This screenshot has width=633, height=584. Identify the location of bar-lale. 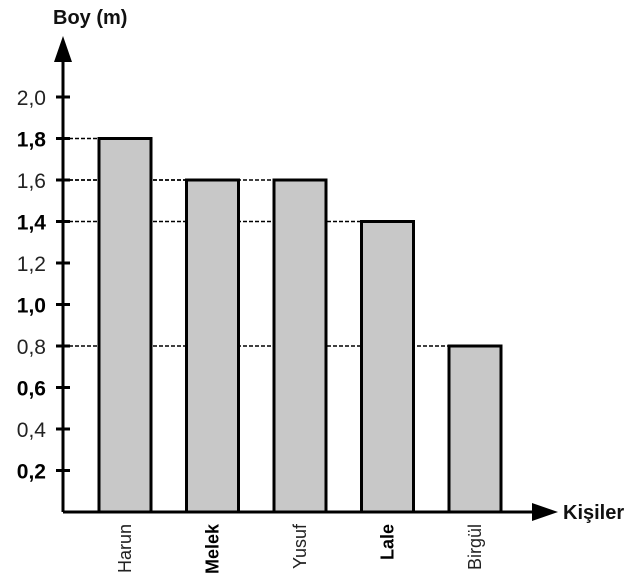
(387, 367).